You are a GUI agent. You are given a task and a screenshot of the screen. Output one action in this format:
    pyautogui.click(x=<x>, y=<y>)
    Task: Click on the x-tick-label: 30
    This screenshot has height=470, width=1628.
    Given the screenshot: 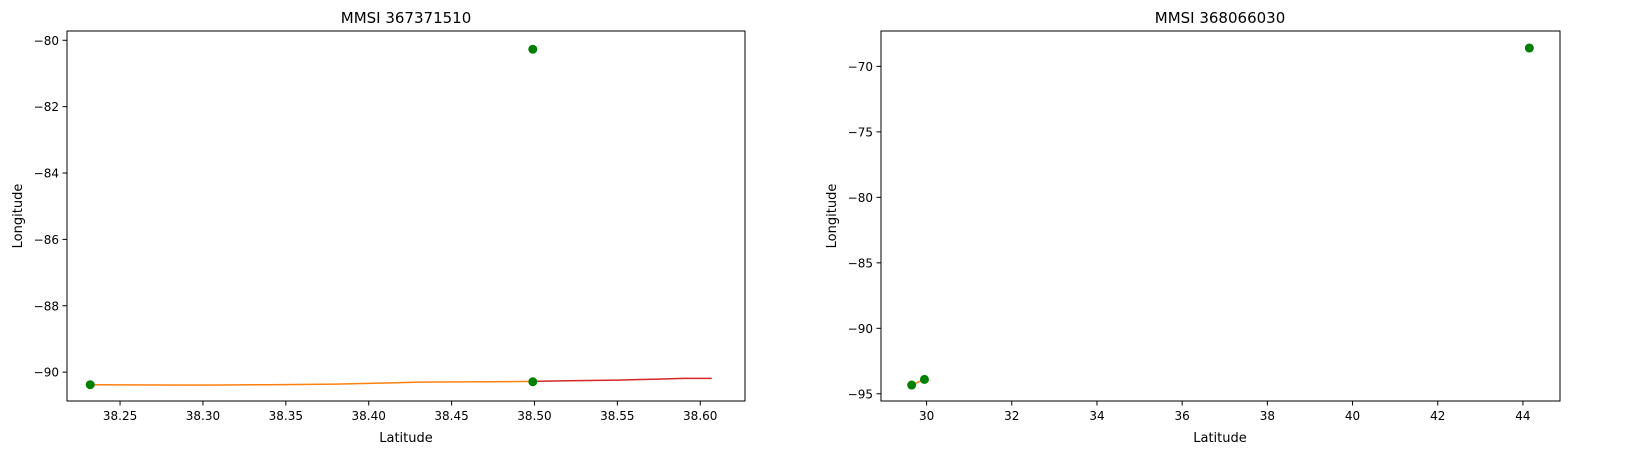 What is the action you would take?
    pyautogui.click(x=926, y=416)
    